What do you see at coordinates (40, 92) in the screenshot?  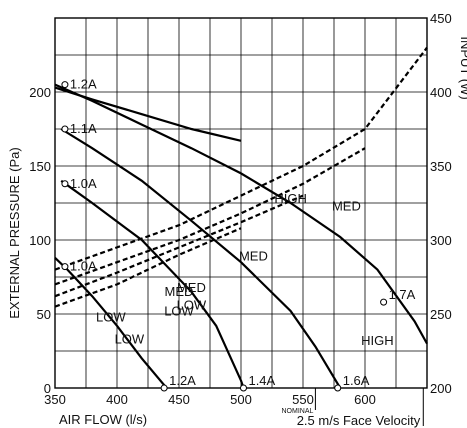 I see `y-tick-label: 200` at bounding box center [40, 92].